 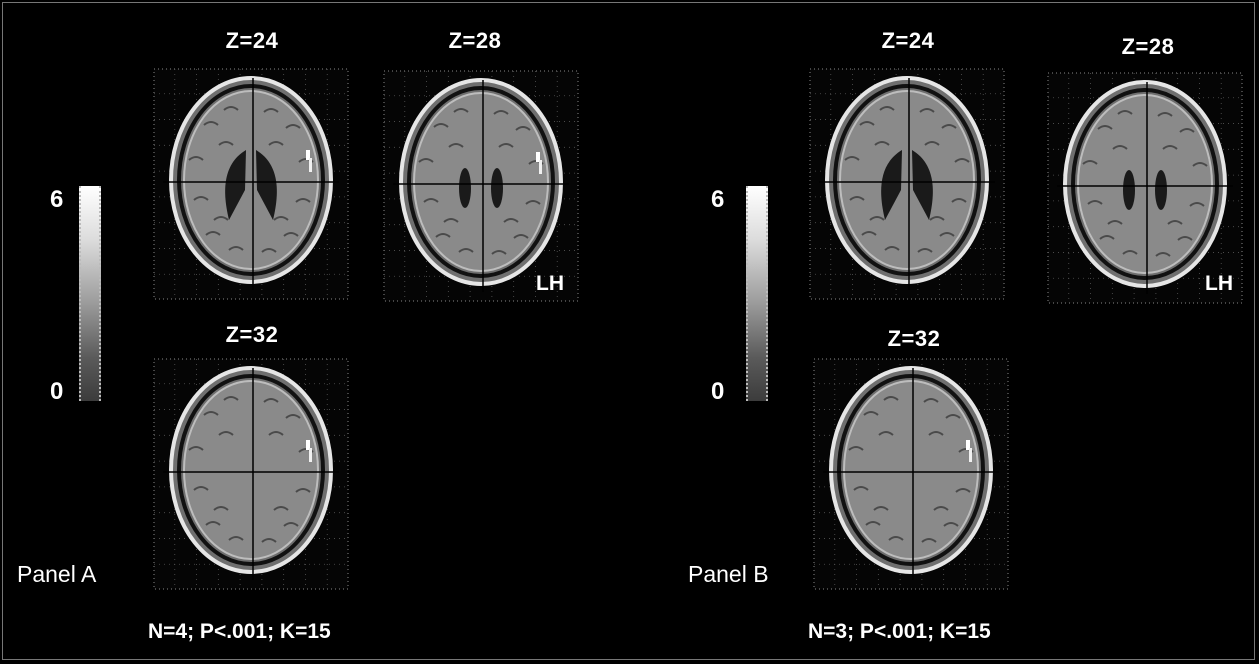 What do you see at coordinates (57, 391) in the screenshot?
I see `colorbar-min-a: 0` at bounding box center [57, 391].